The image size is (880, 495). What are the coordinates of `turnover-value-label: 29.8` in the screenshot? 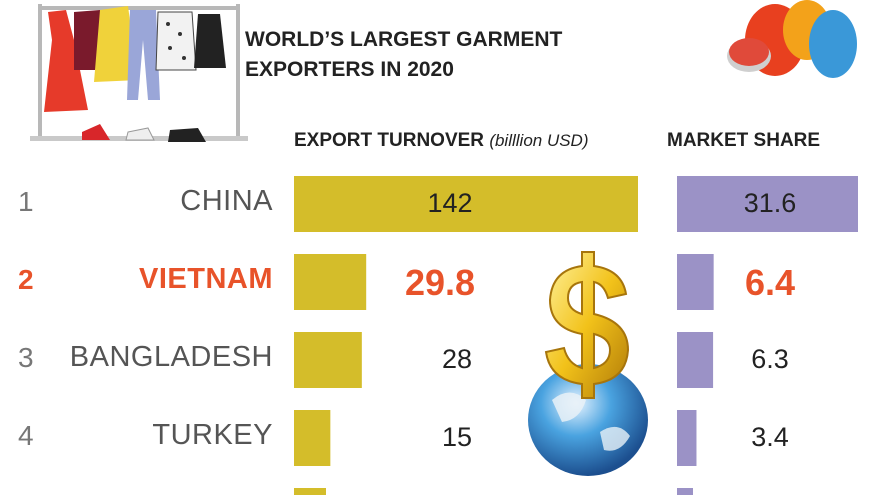 It's located at (440, 282).